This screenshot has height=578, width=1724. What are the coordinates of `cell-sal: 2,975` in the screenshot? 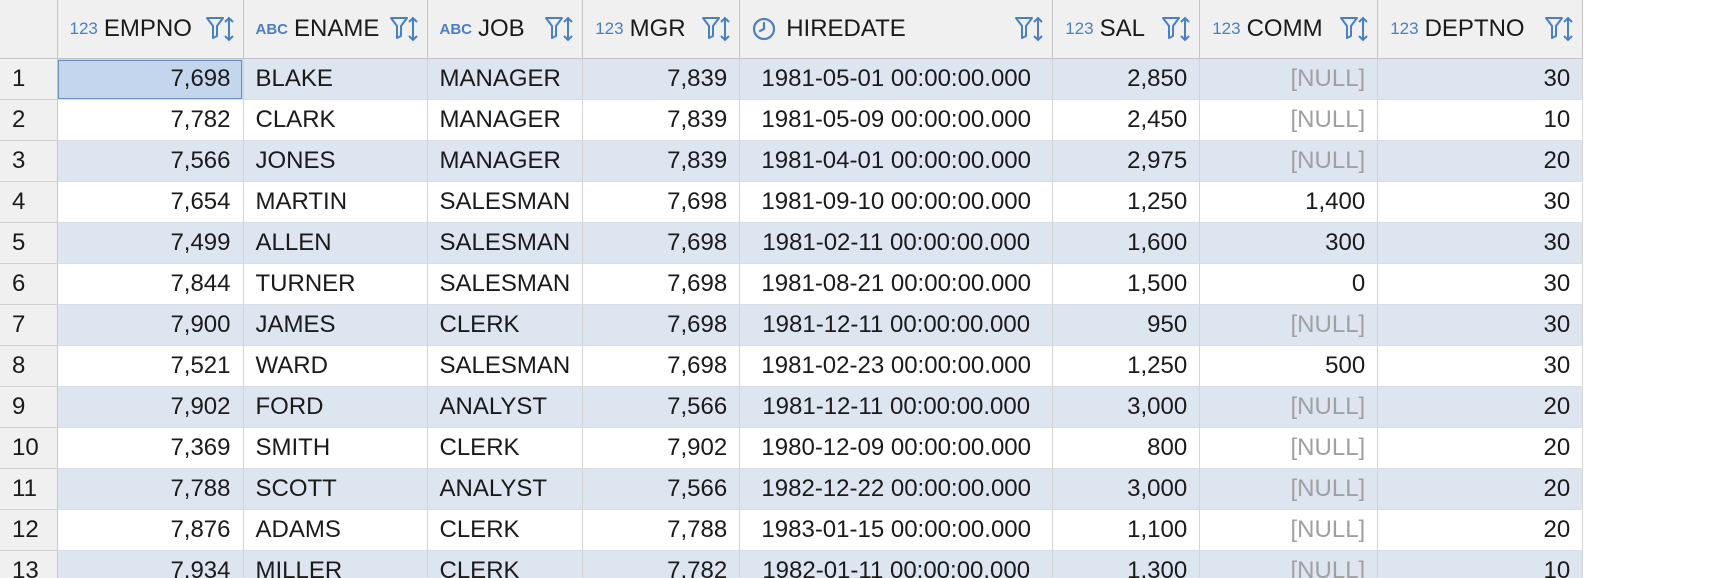 It's located at (1126, 161).